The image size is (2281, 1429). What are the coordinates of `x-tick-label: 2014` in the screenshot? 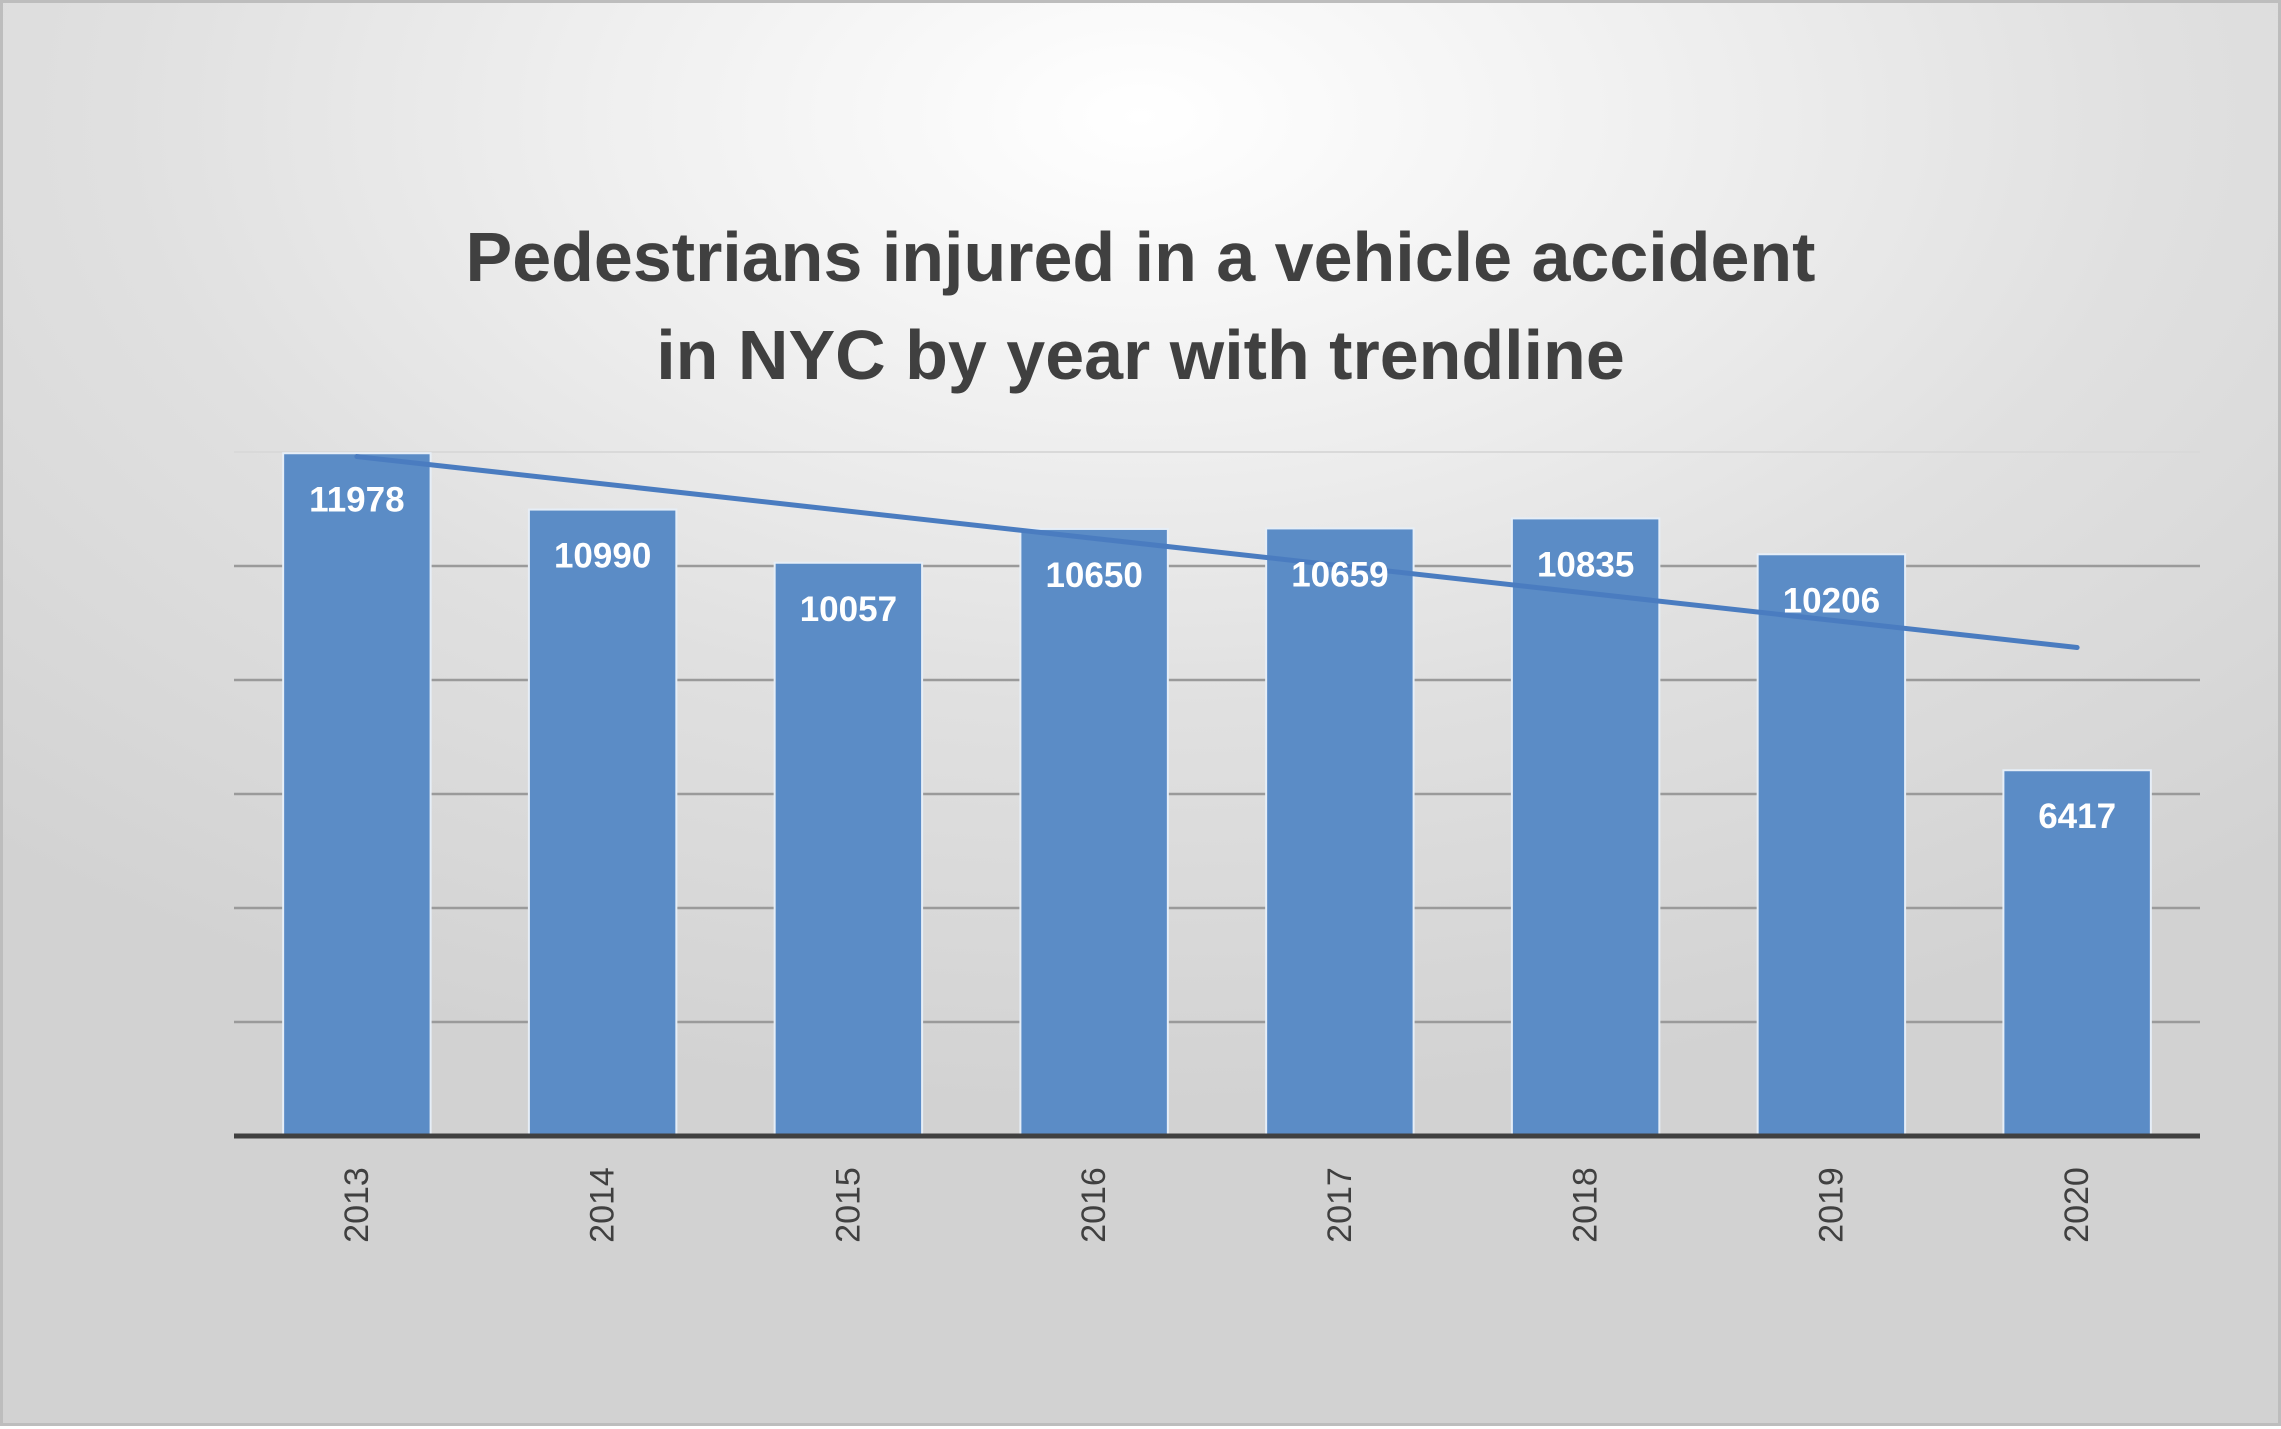 It's located at (603, 1205).